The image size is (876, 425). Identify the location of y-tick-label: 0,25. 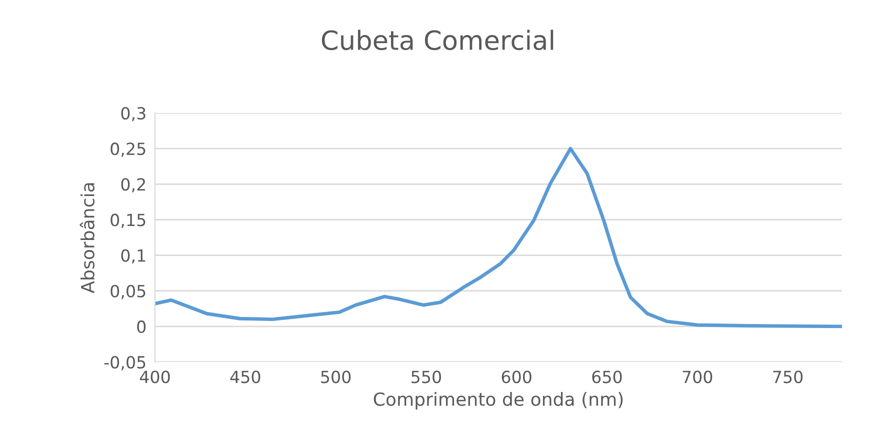
(128, 149).